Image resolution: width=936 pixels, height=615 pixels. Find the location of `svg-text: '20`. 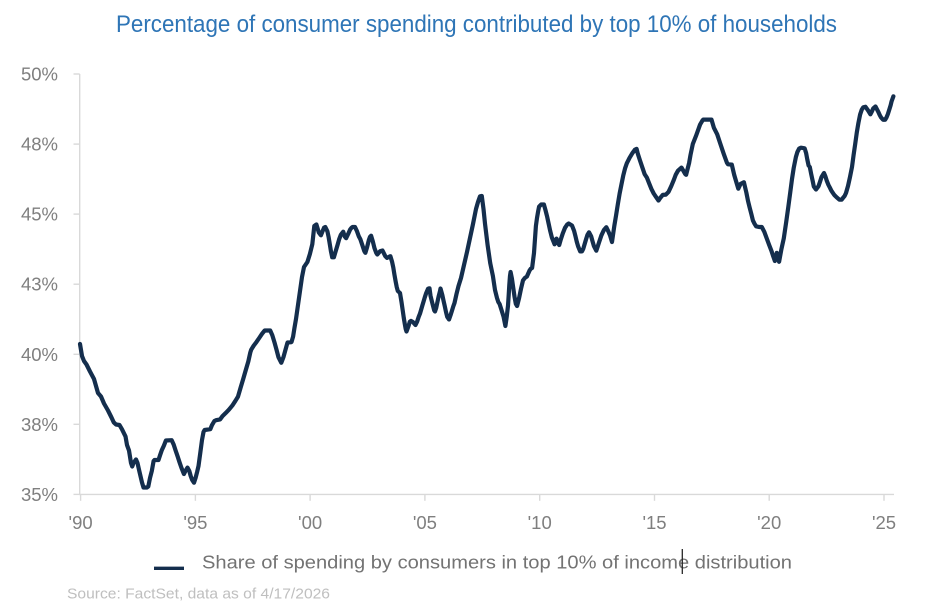

svg-text: '20 is located at coordinates (769, 522).